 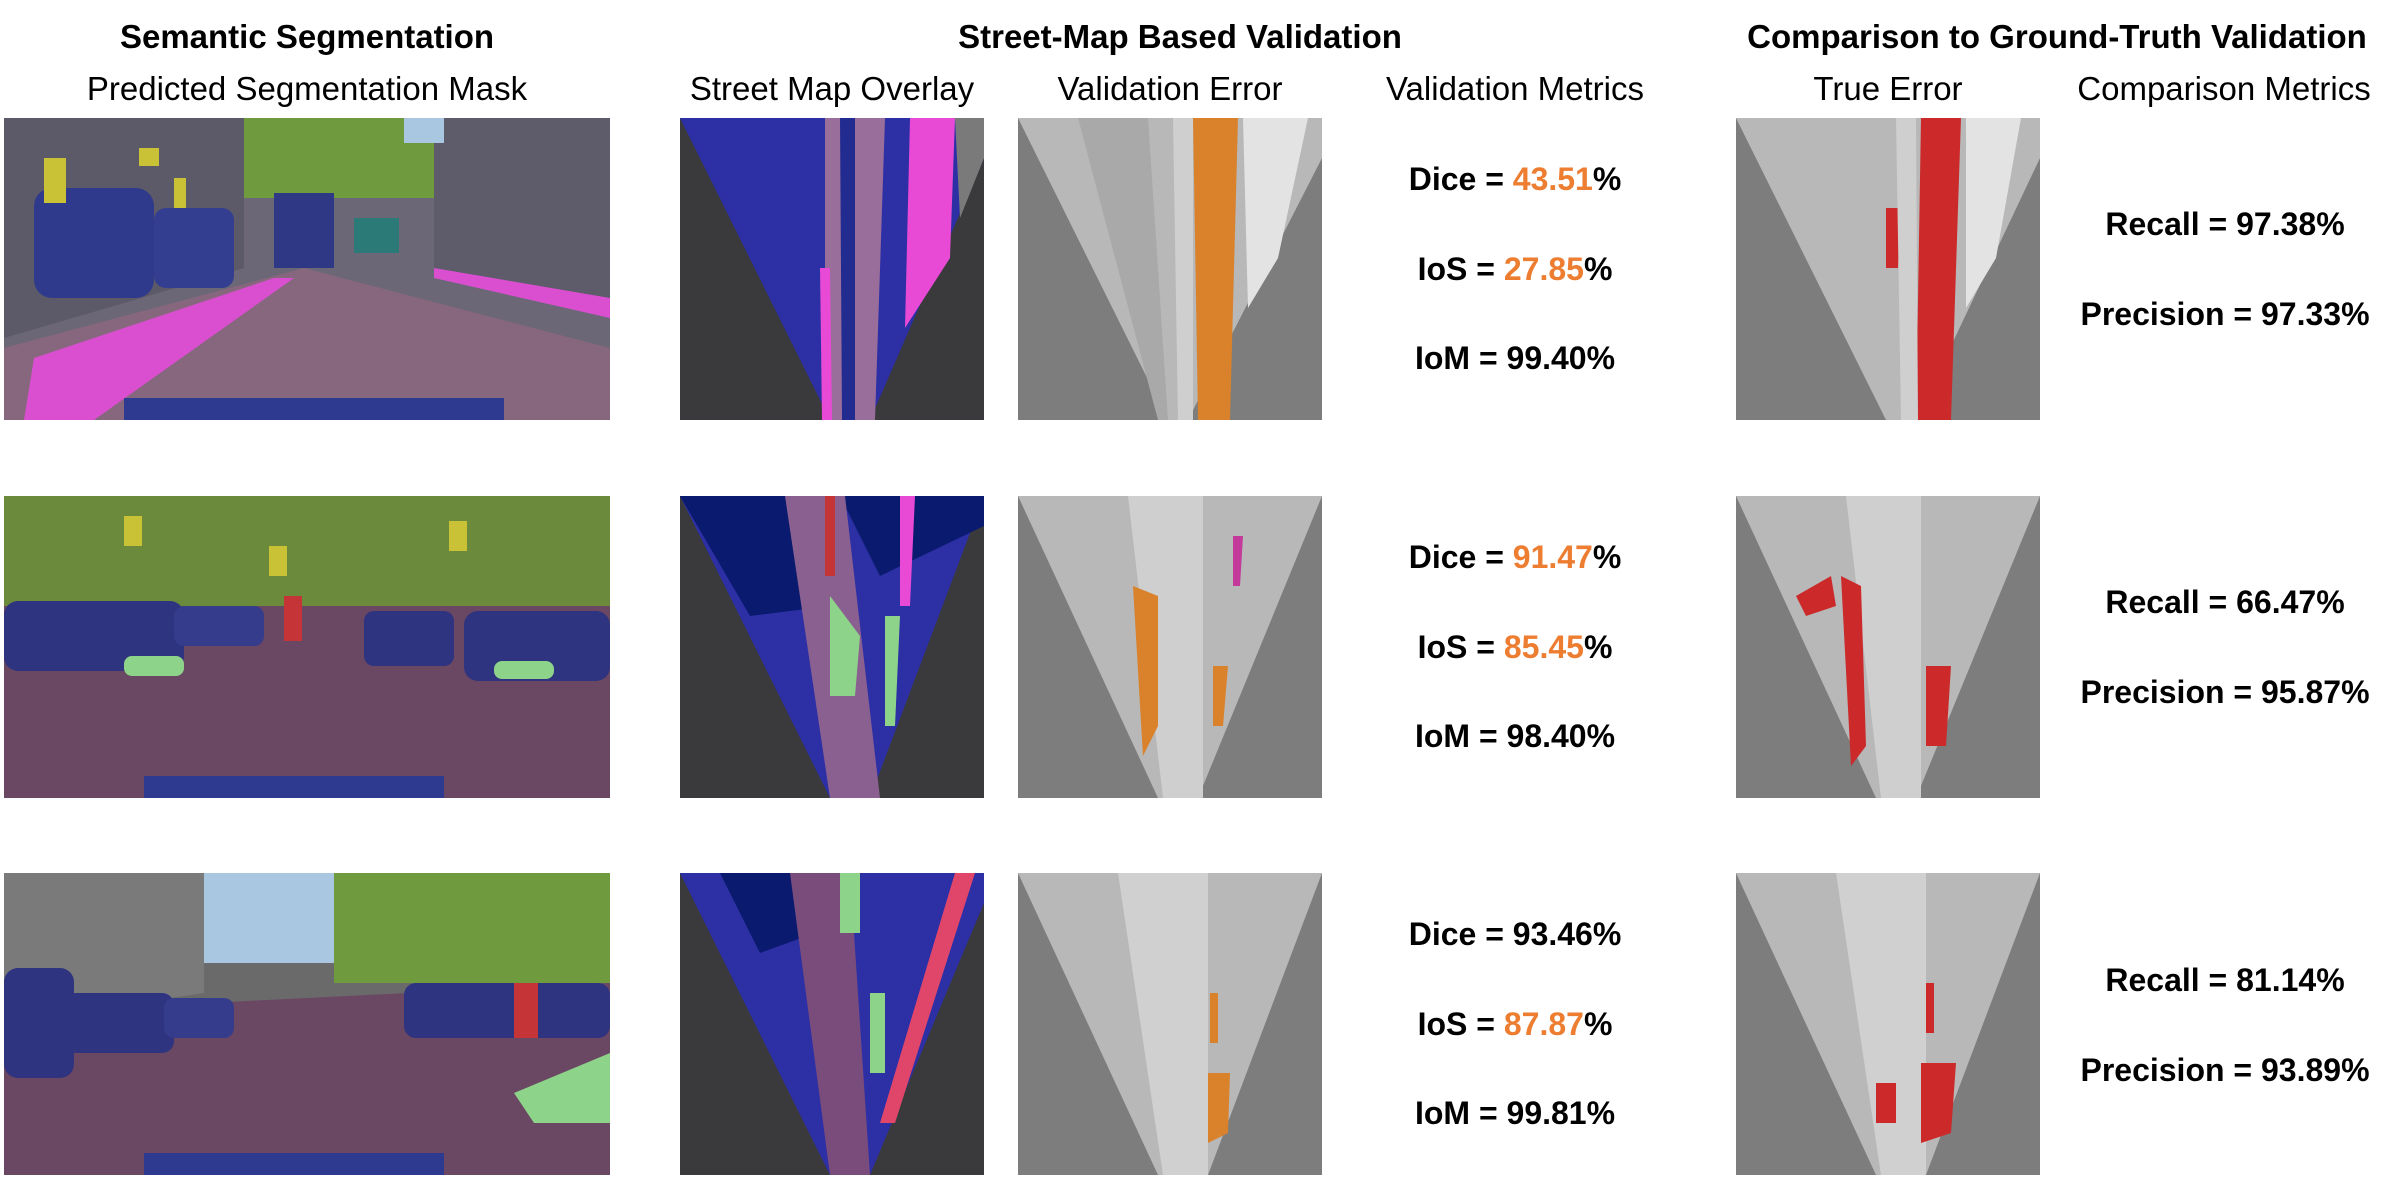 I want to click on validation-metrics-column-title: Validation Metrics, so click(x=1515, y=88).